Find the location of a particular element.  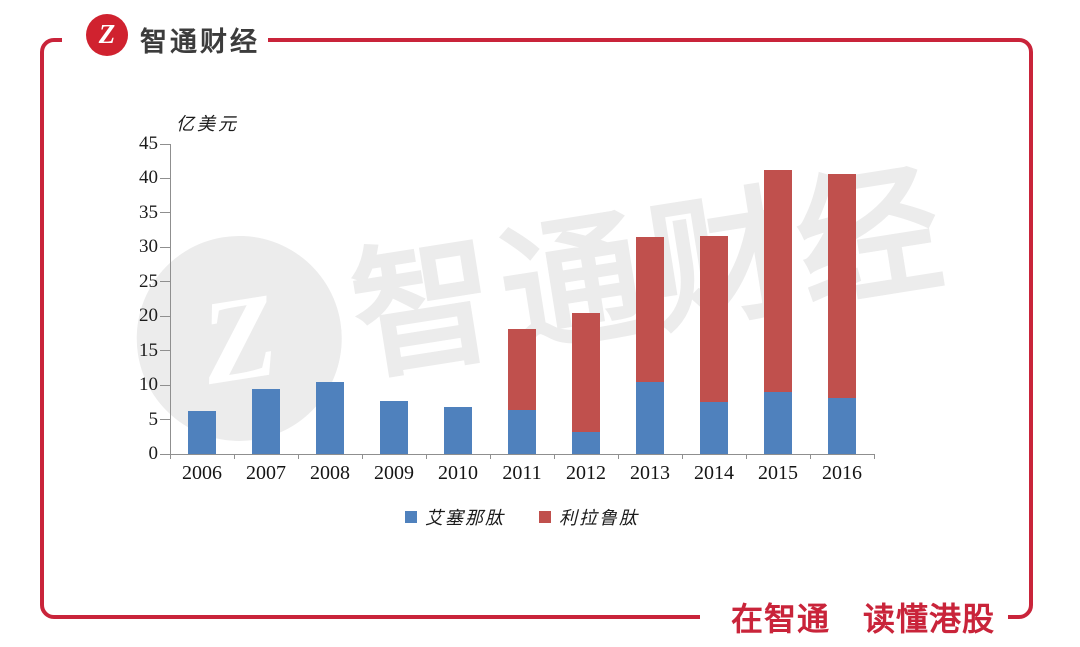

x-axis-label: 2009 is located at coordinates (394, 473).